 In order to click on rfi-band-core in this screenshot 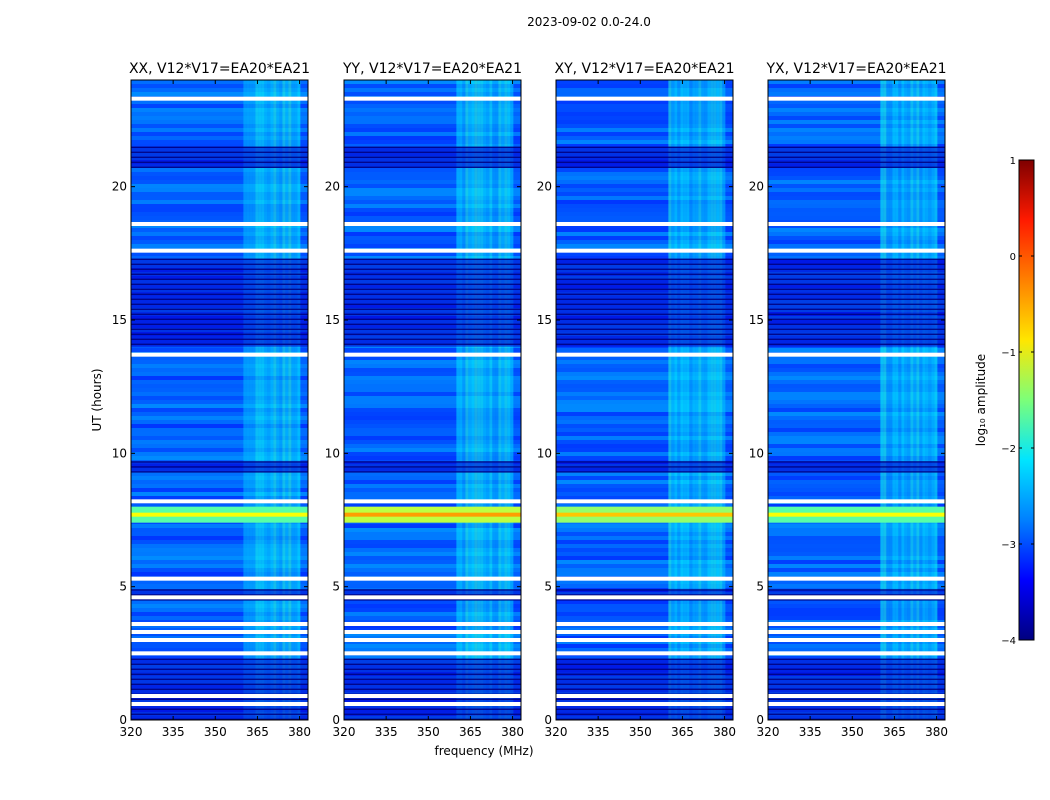, I will do `click(856, 514)`.